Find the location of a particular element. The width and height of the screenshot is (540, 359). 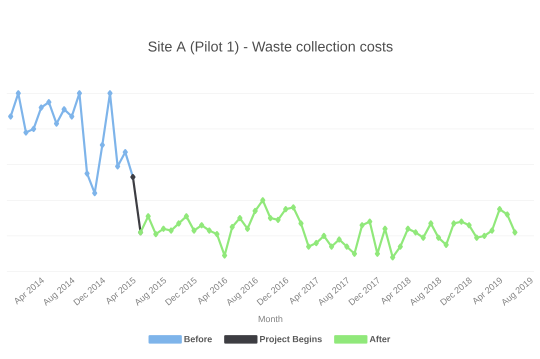

chart-title: Site A (Pilot 1) - Waste collection costs is located at coordinates (270, 47).